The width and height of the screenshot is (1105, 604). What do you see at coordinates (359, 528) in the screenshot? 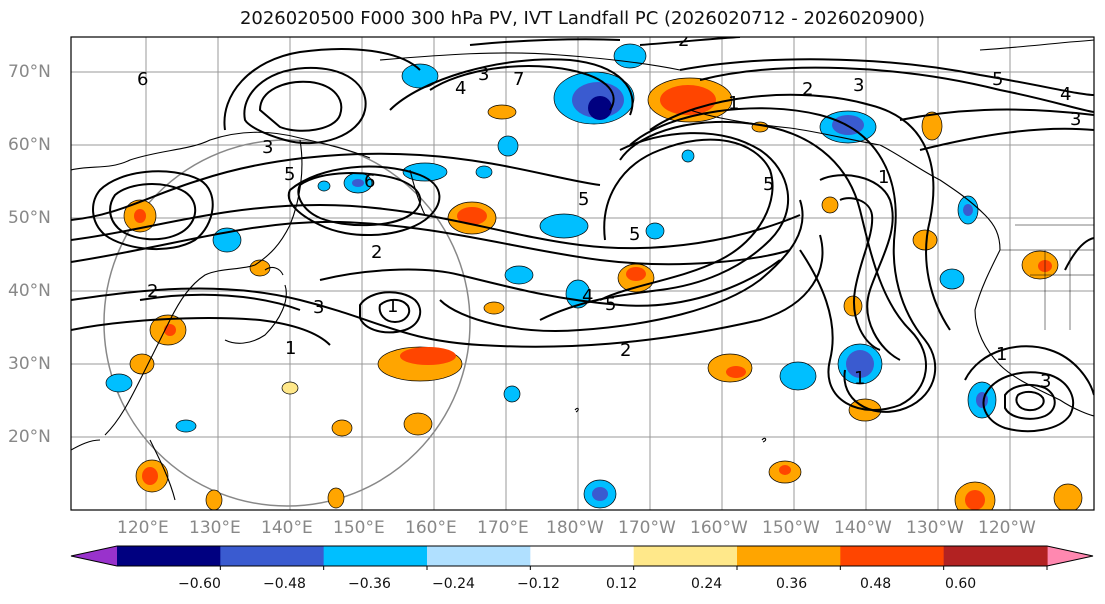
I see `lon-label: 150°E` at bounding box center [359, 528].